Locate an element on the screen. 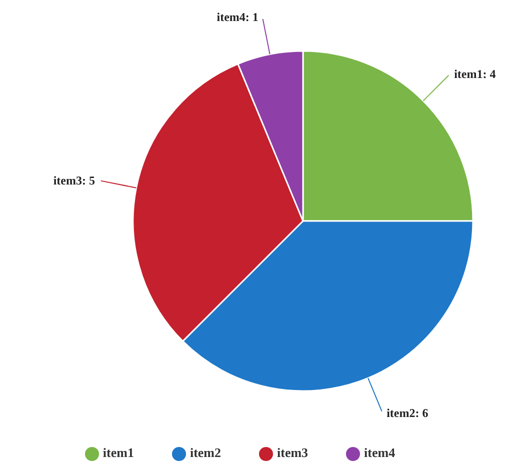  data-label: item3: 5 is located at coordinates (74, 180).